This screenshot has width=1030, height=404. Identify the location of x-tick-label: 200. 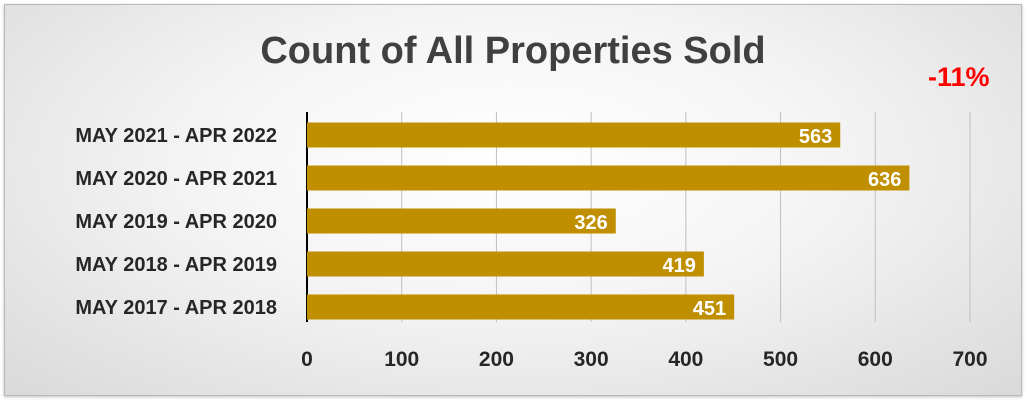
(496, 359).